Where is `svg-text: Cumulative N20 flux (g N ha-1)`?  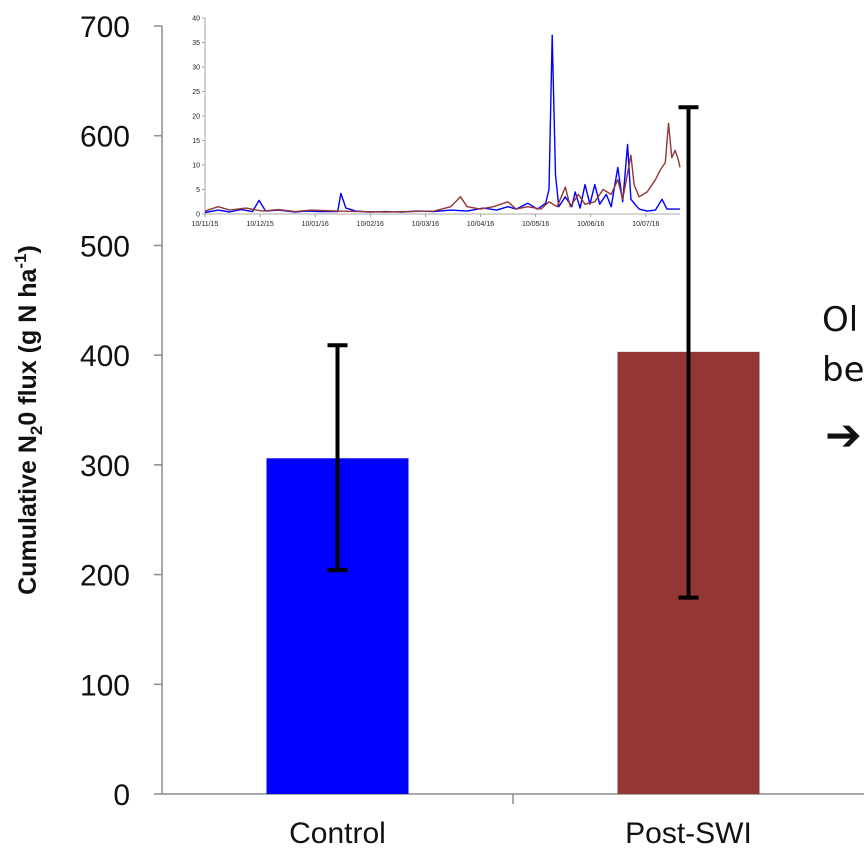
svg-text: Cumulative N20 flux (g N ha-1) is located at coordinates (28, 420).